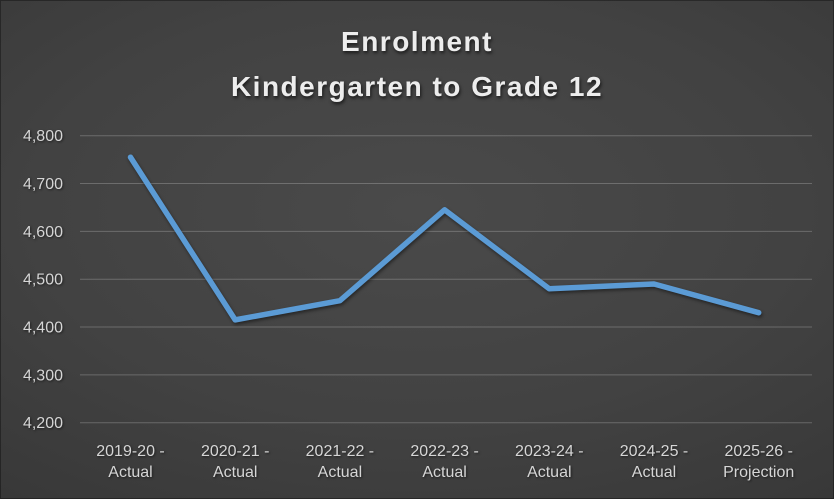 The width and height of the screenshot is (834, 499). What do you see at coordinates (340, 451) in the screenshot?
I see `x-axis-tick-label-line-1: 2021-22 -` at bounding box center [340, 451].